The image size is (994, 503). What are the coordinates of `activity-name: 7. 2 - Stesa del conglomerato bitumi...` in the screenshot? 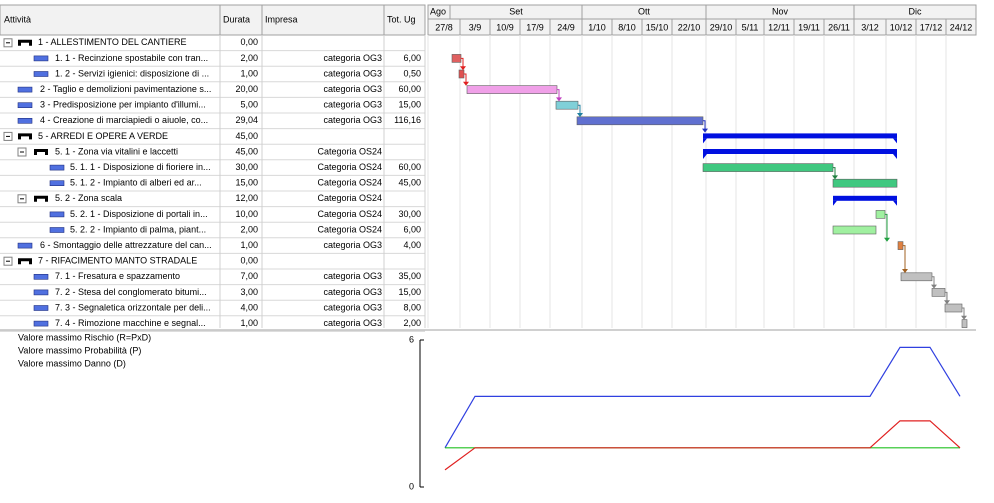 It's located at (131, 292).